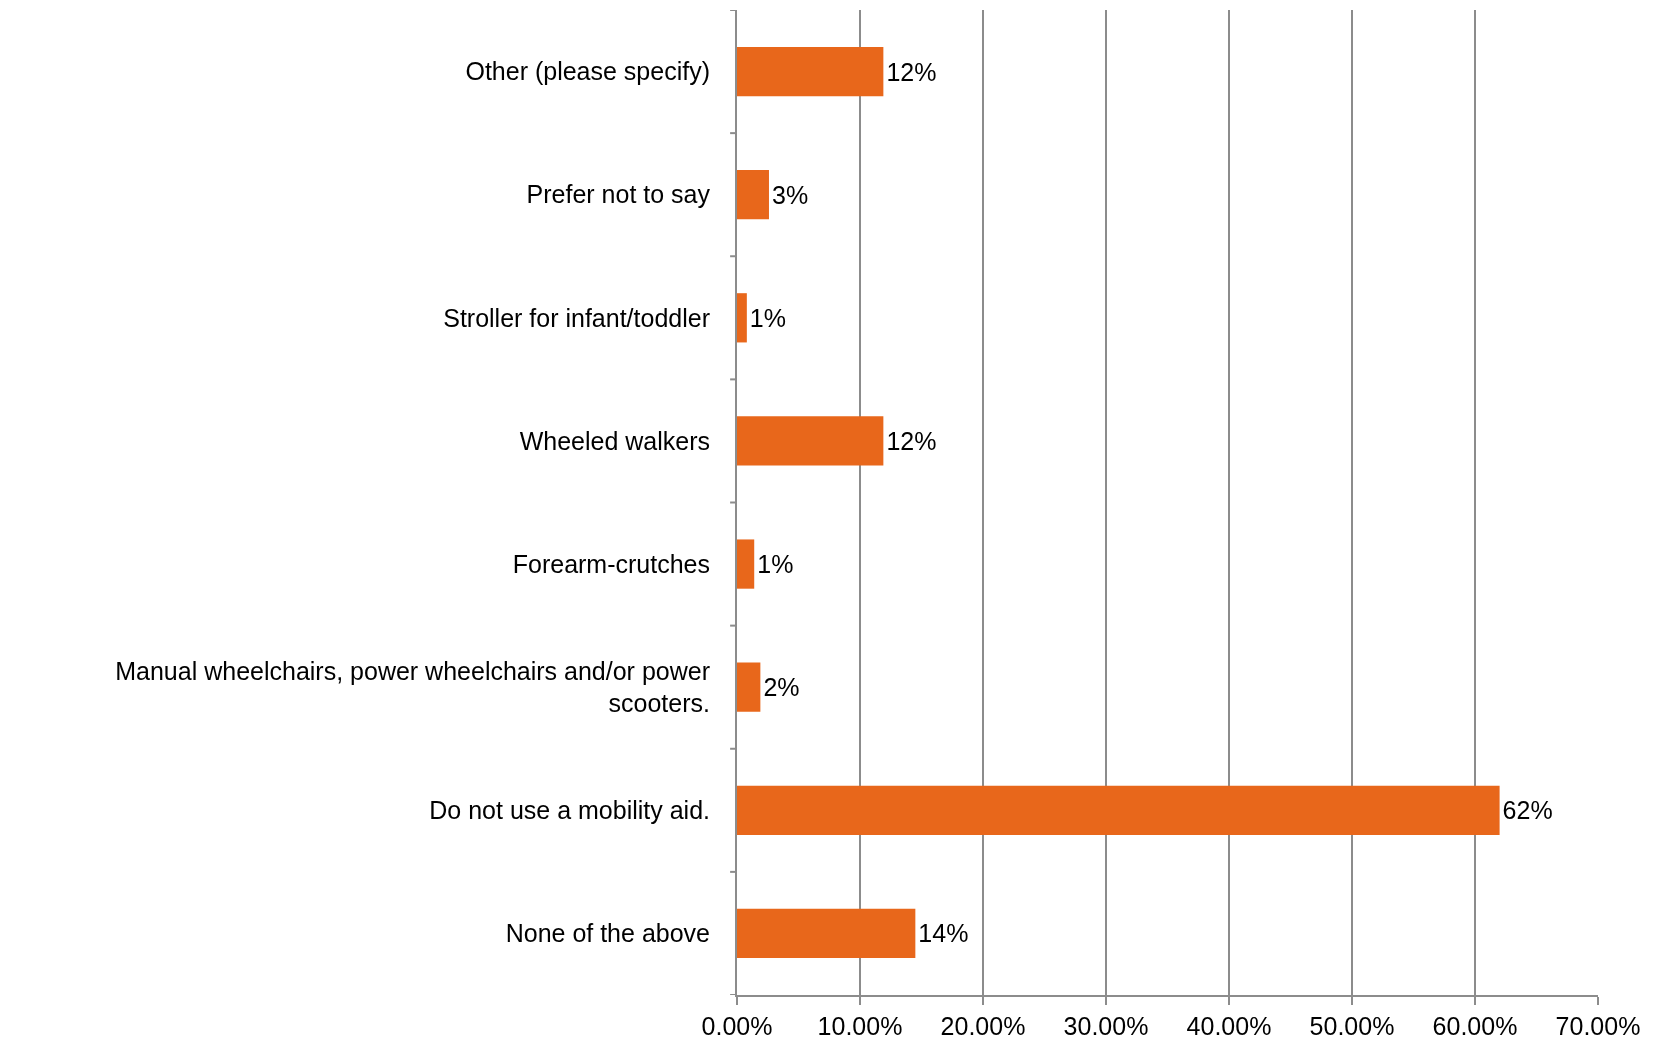 This screenshot has height=1044, width=1659. I want to click on y-tick-label: Other (please specify), so click(587, 71).